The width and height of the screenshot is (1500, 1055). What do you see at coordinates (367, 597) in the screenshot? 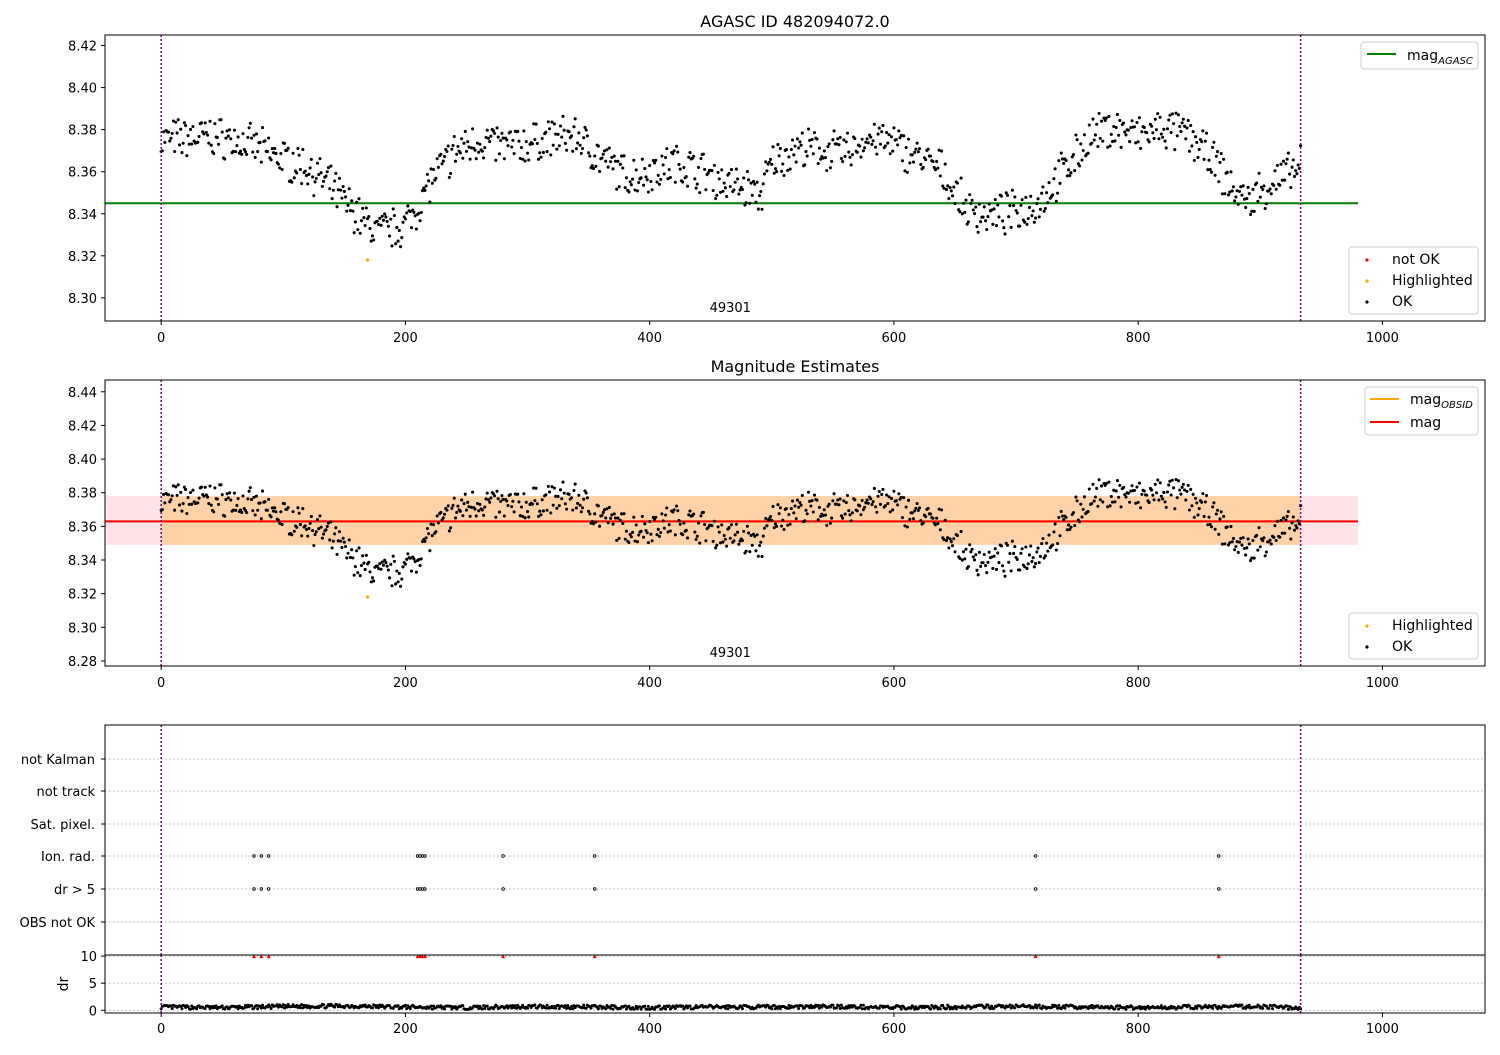
I see `data-point-highlighted` at bounding box center [367, 597].